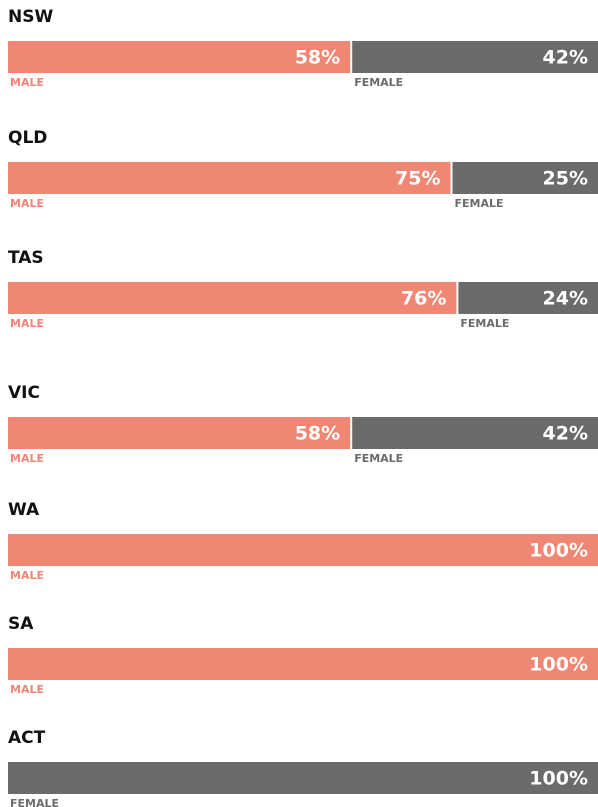  What do you see at coordinates (565, 299) in the screenshot?
I see `value-label: 24%` at bounding box center [565, 299].